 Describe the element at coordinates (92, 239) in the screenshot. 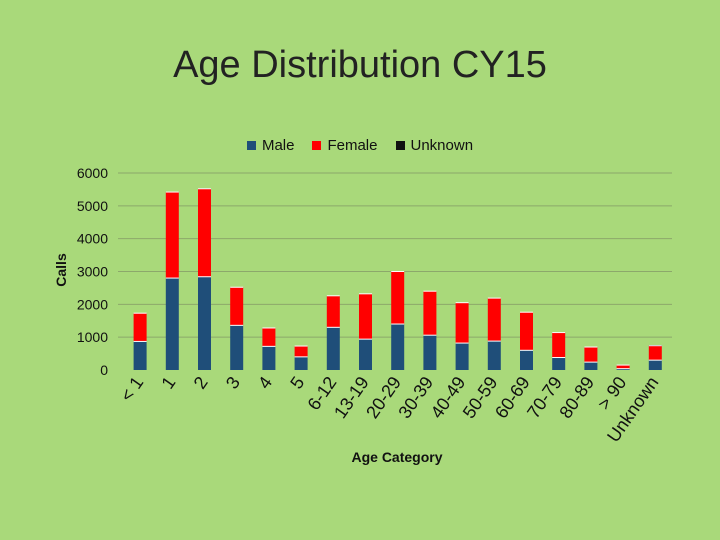

I see `y-tick-label: 4000` at that location.